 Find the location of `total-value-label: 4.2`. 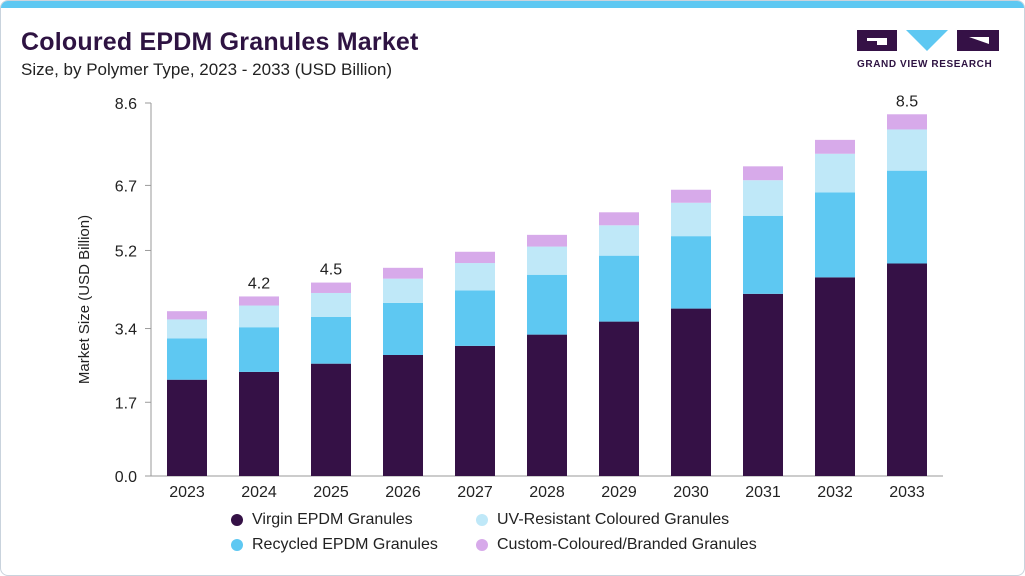

total-value-label: 4.2 is located at coordinates (259, 283).